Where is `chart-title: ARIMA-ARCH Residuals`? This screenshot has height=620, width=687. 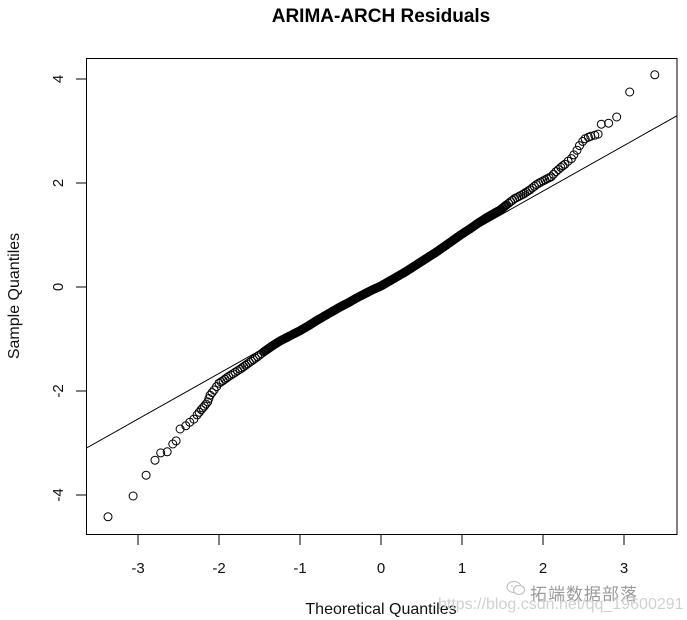 chart-title: ARIMA-ARCH Residuals is located at coordinates (381, 16).